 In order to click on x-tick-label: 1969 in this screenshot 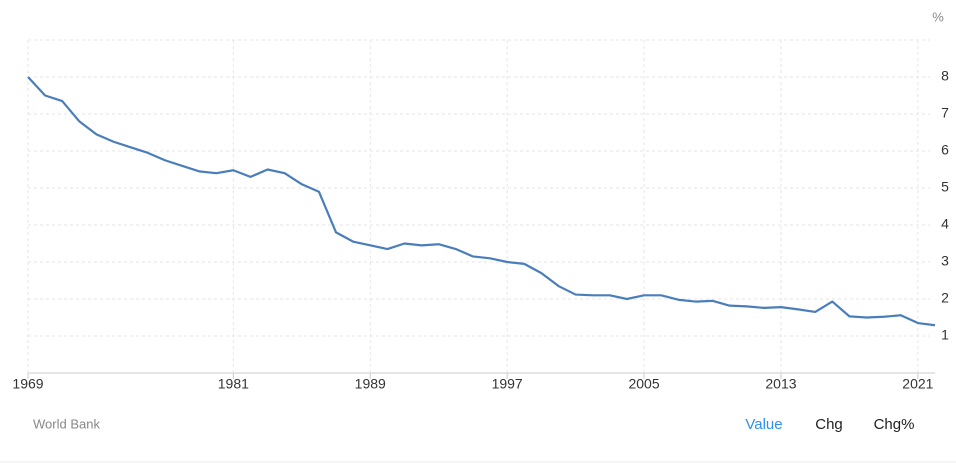, I will do `click(27, 384)`.